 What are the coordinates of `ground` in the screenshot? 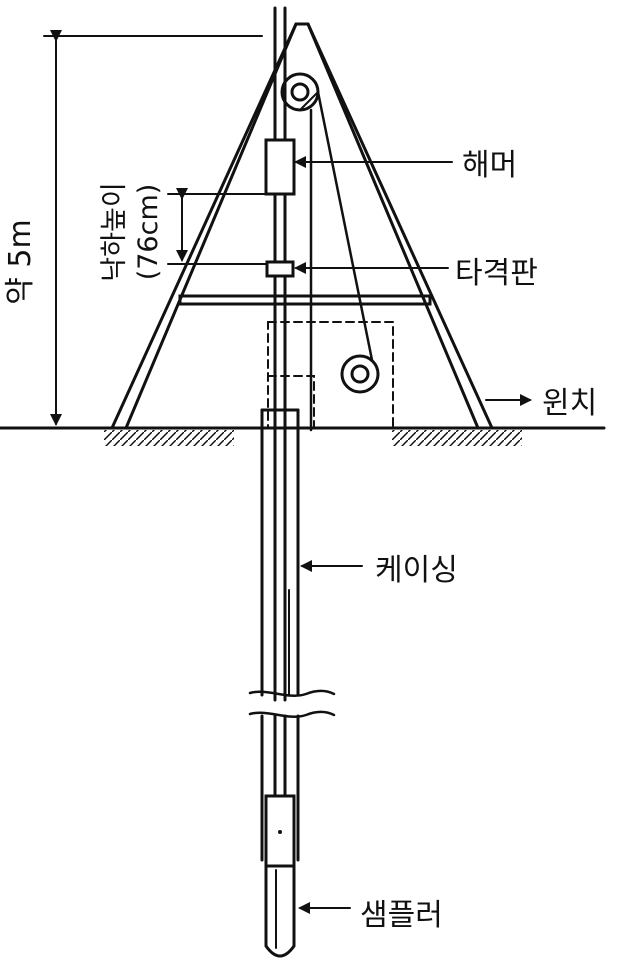 It's located at (303, 436).